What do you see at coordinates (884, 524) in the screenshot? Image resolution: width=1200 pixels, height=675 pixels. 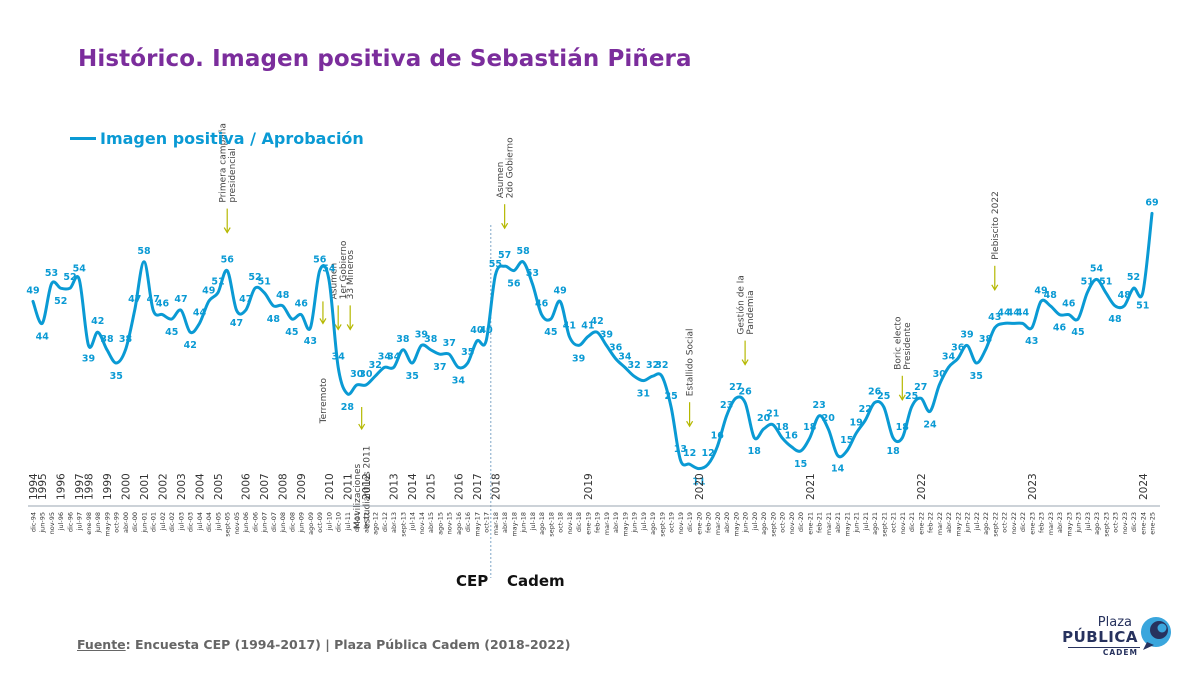 I see `x-tick-label: sept-21` at bounding box center [884, 524].